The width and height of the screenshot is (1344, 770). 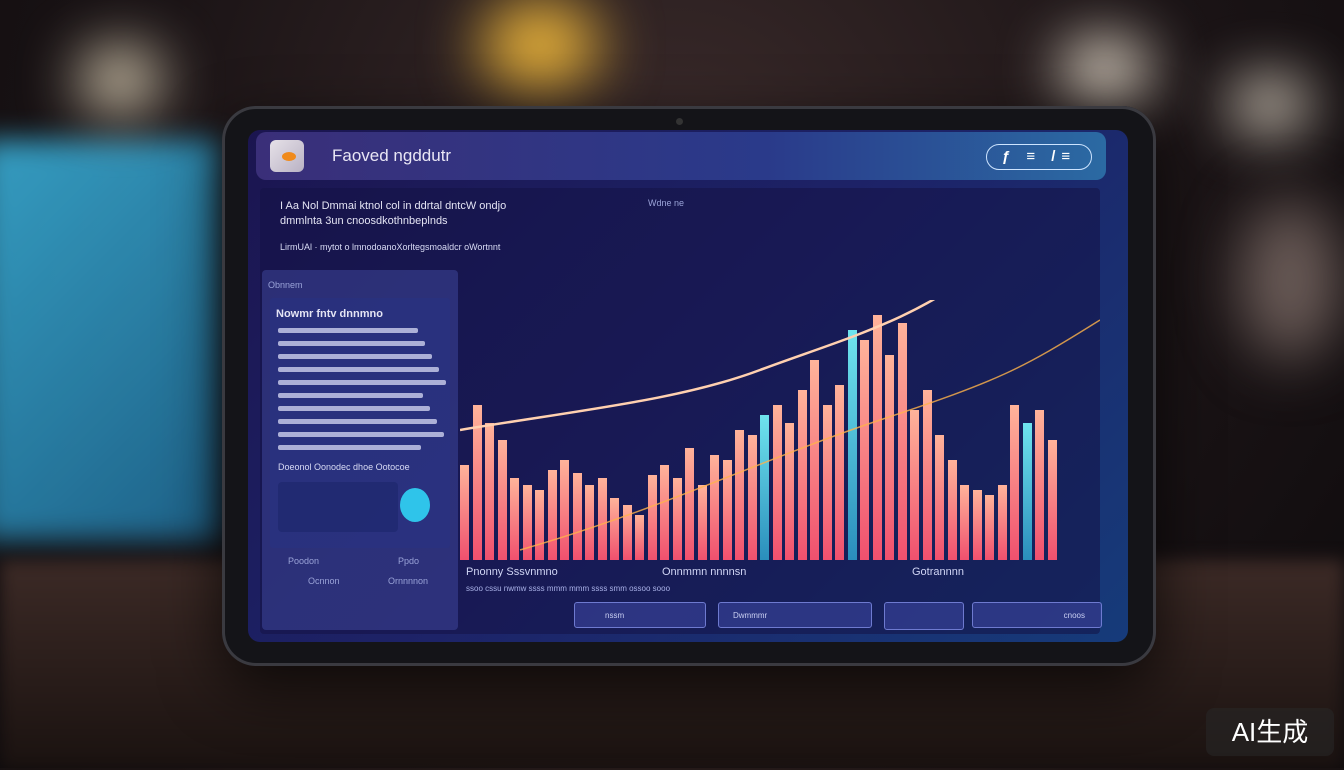 What do you see at coordinates (704, 572) in the screenshot?
I see `stat-label: Onnmmn nnnnsn` at bounding box center [704, 572].